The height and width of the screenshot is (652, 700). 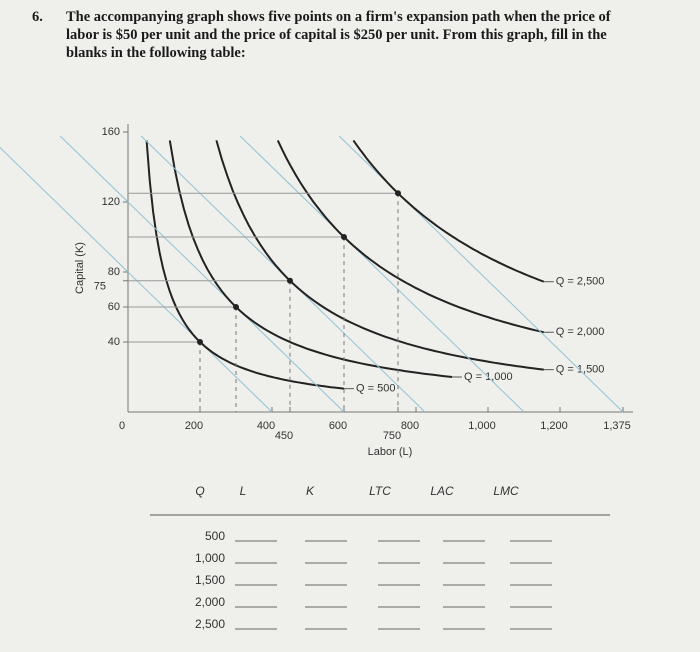 What do you see at coordinates (310, 491) in the screenshot?
I see `table-header: K` at bounding box center [310, 491].